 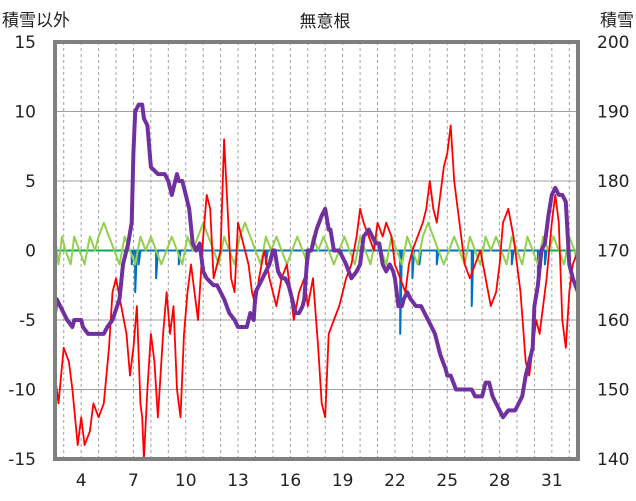 What do you see at coordinates (343, 481) in the screenshot?
I see `x-tick-label: 19` at bounding box center [343, 481].